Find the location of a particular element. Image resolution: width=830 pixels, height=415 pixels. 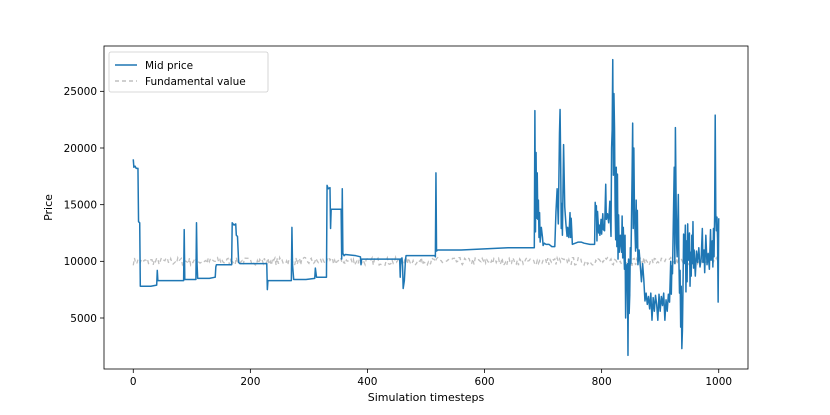

legend: Mid price Fundamental value is located at coordinates (188, 72).